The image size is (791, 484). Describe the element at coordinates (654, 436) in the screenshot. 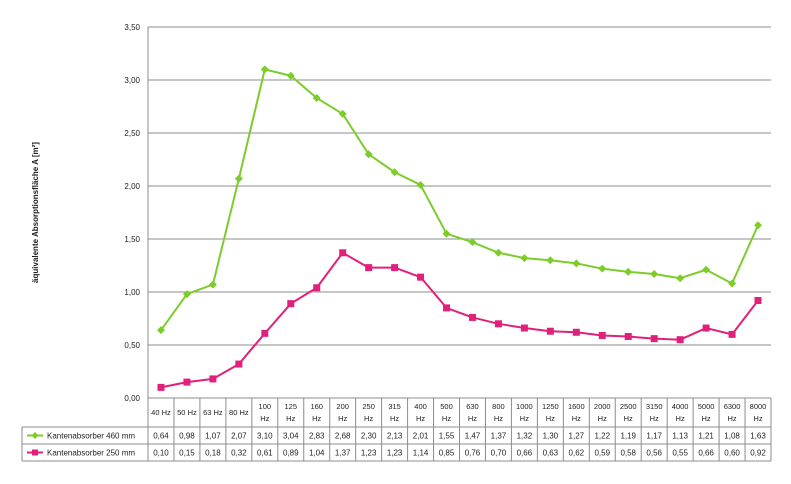

I see `table-cell-value: 1,17` at that location.